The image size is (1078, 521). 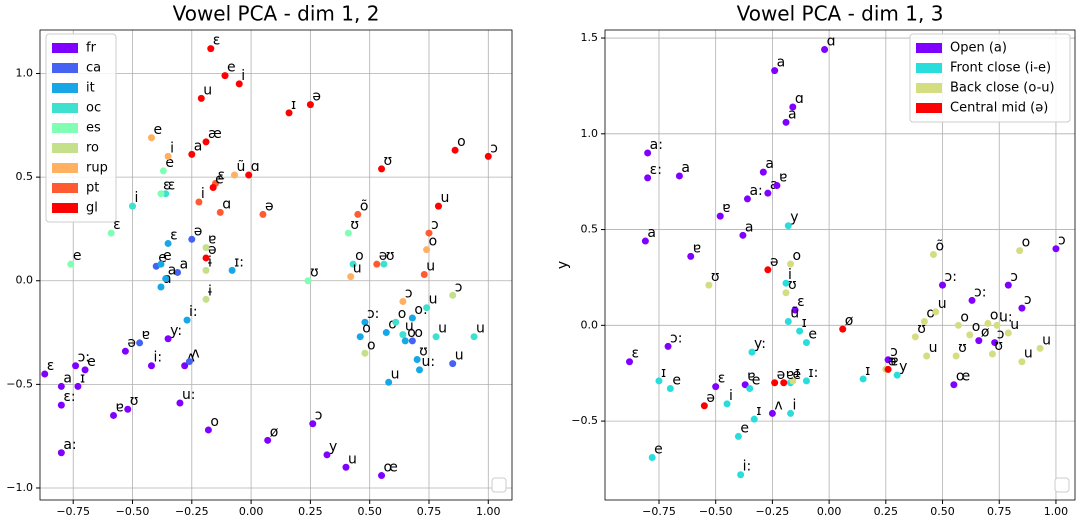 I want to click on point-label: ɛ:, so click(x=656, y=170).